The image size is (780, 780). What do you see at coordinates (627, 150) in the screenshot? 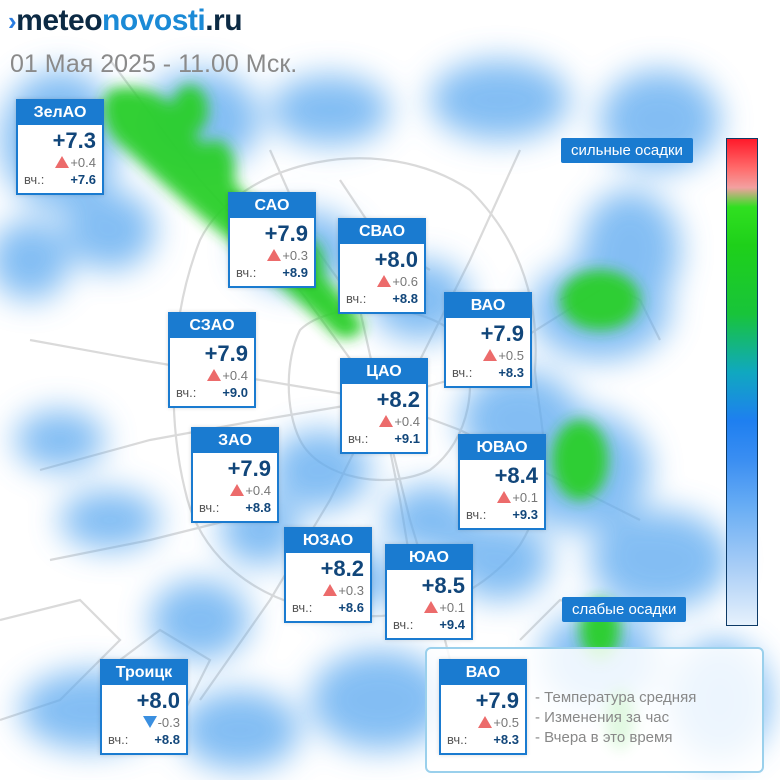
I see `scale-label-heavy: сильные осадки` at bounding box center [627, 150].